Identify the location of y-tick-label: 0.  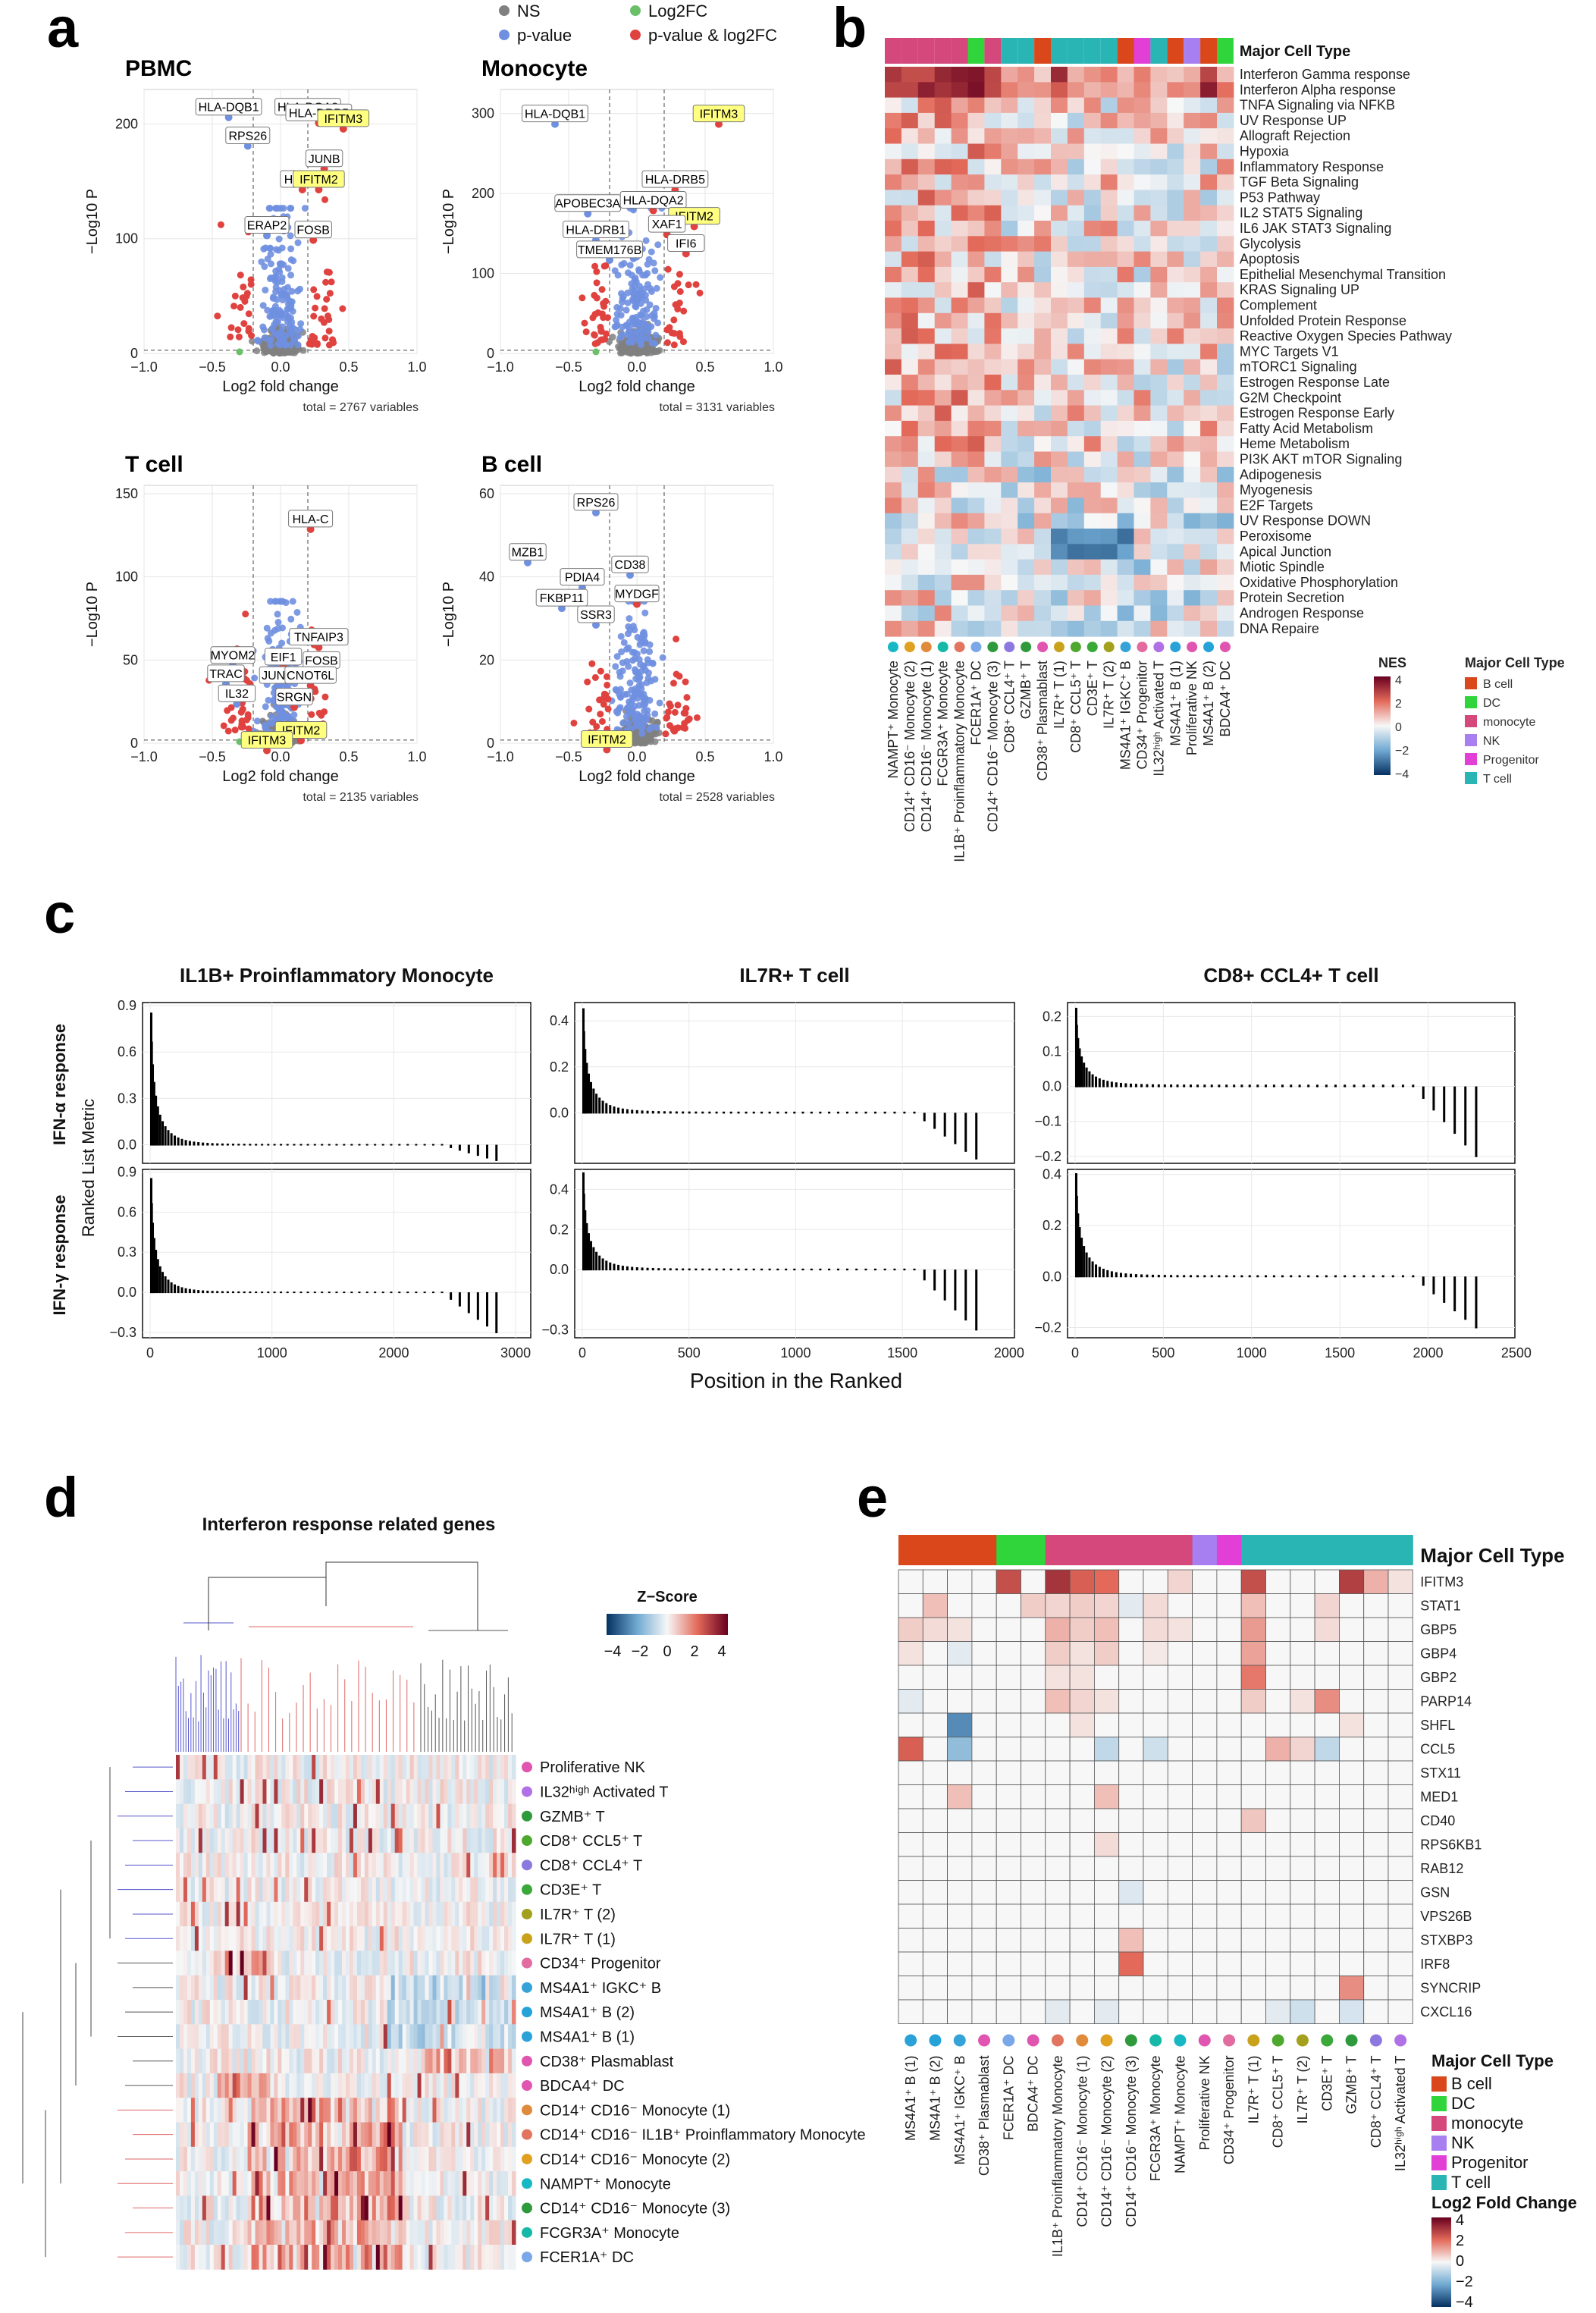
(134, 353).